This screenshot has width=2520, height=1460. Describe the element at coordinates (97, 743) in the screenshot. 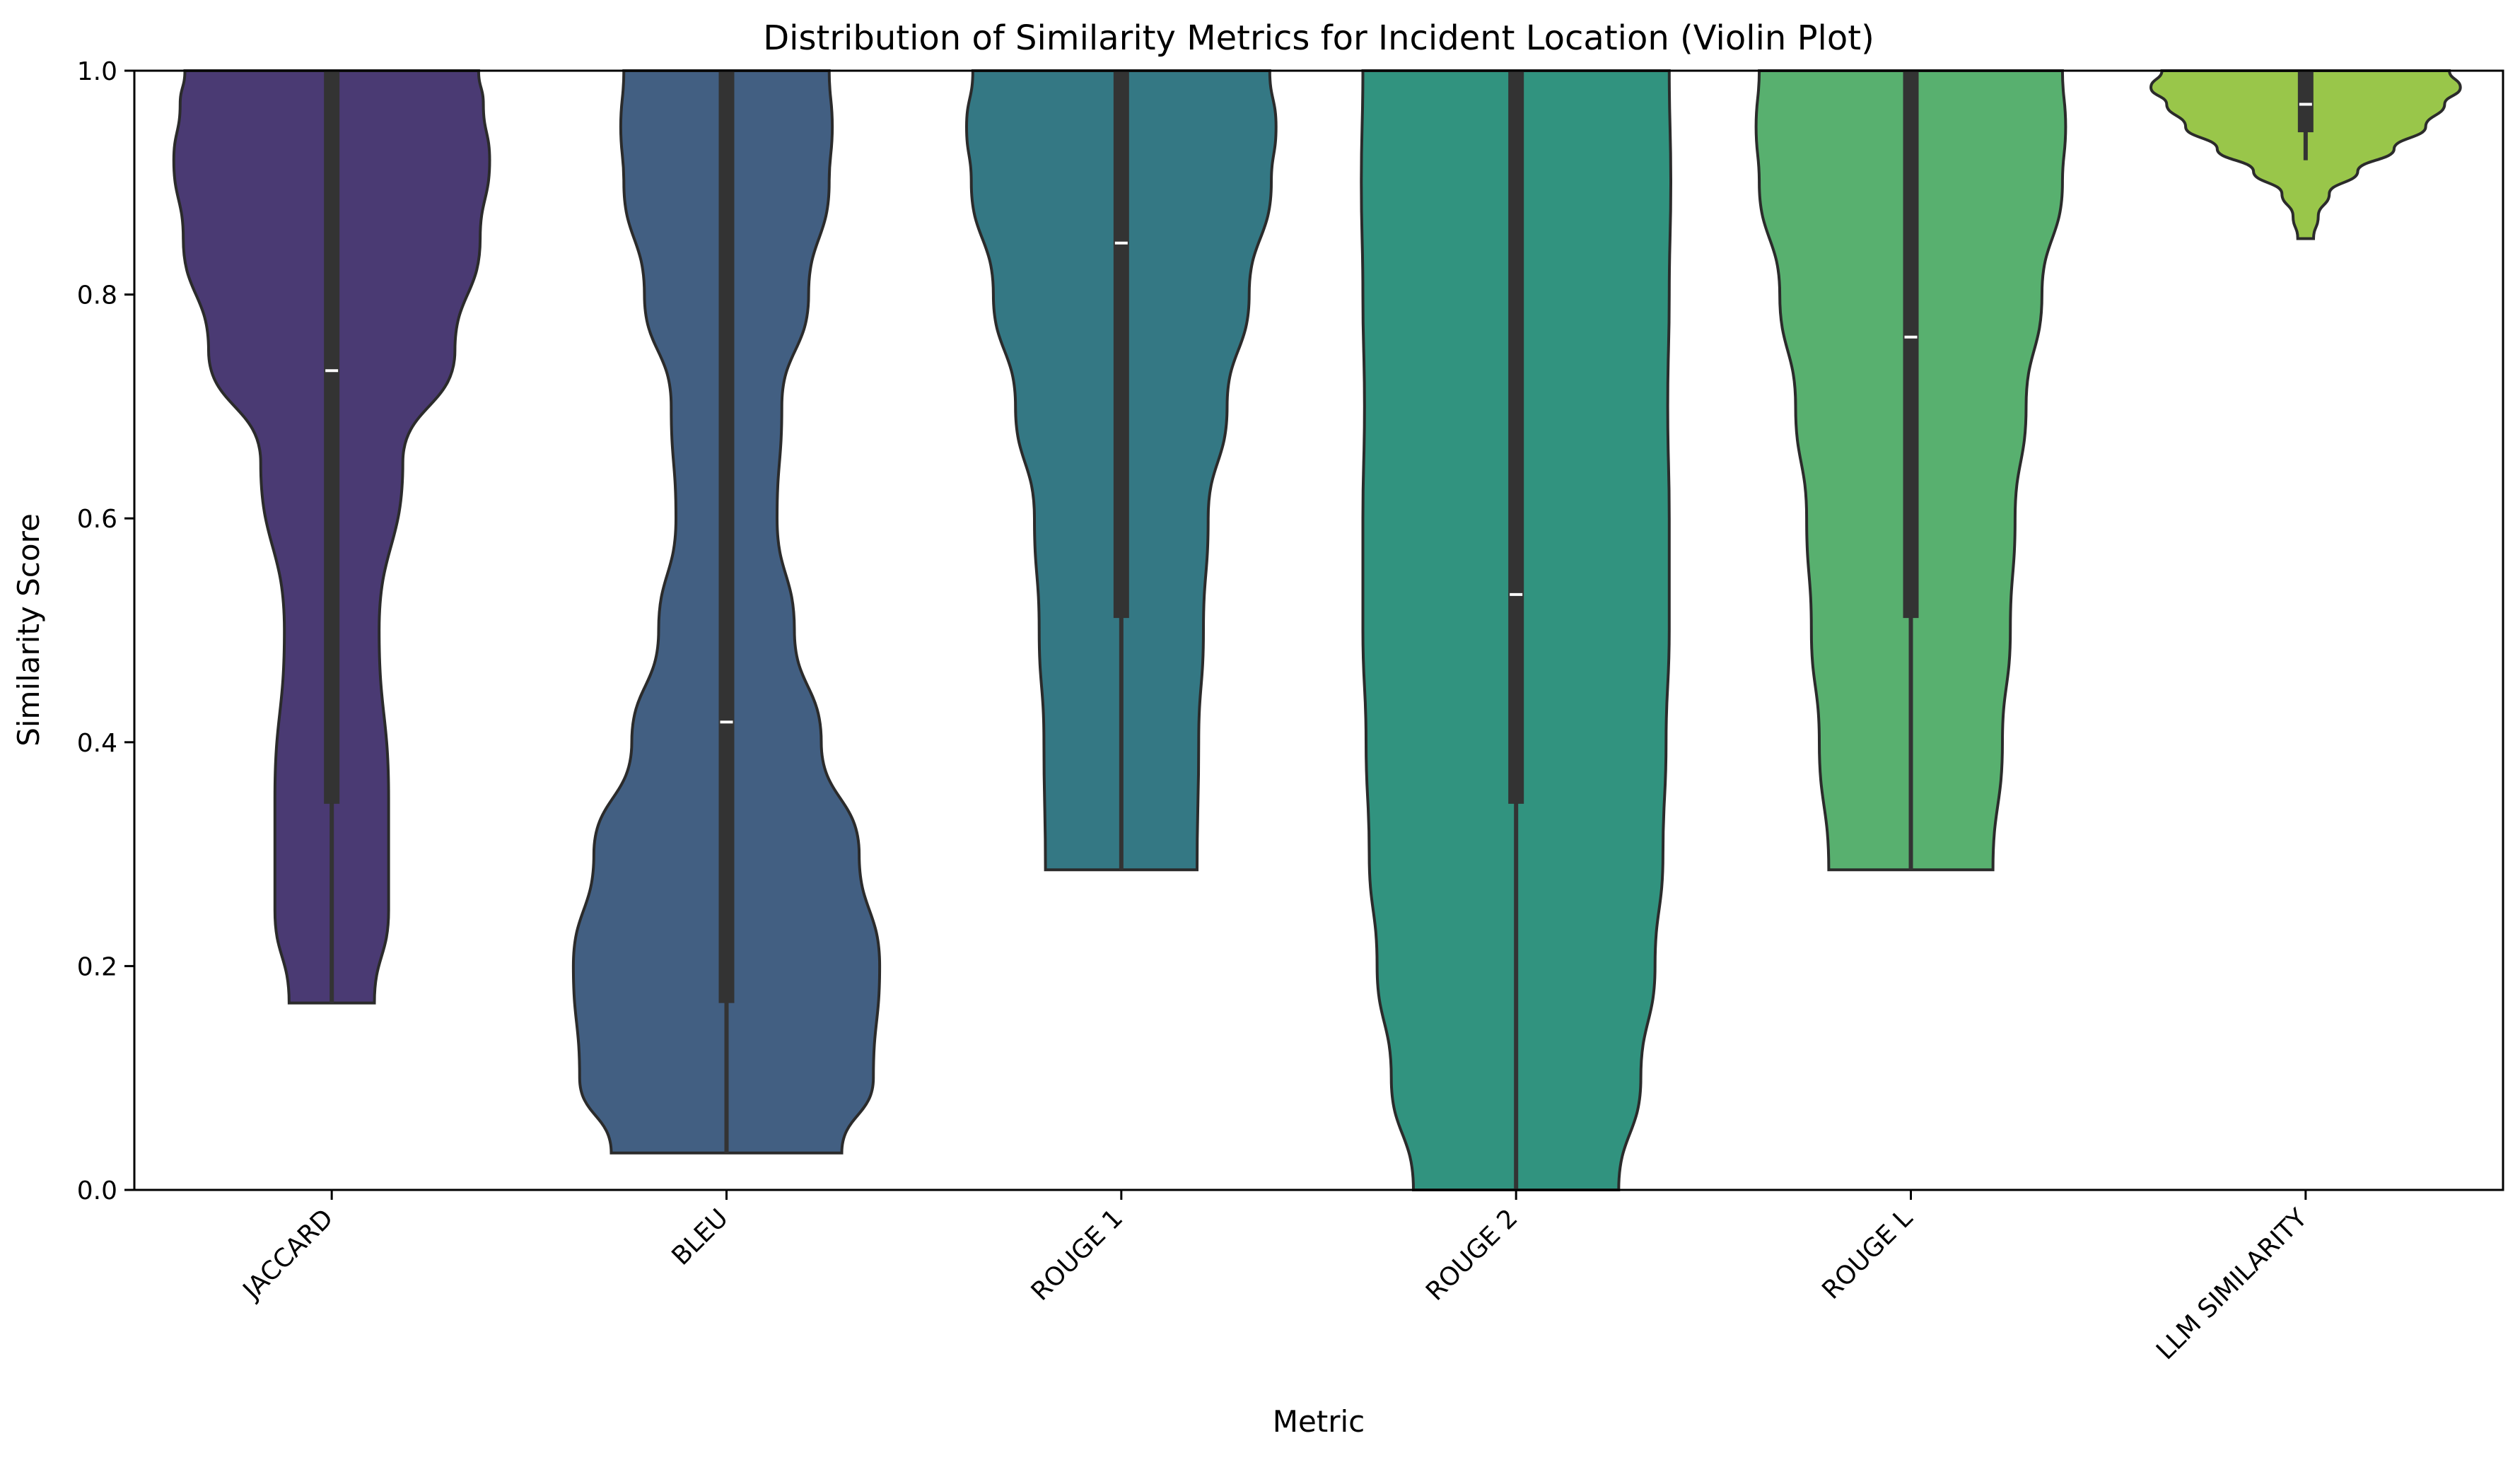

I see `y-tick-label: 0.4` at that location.